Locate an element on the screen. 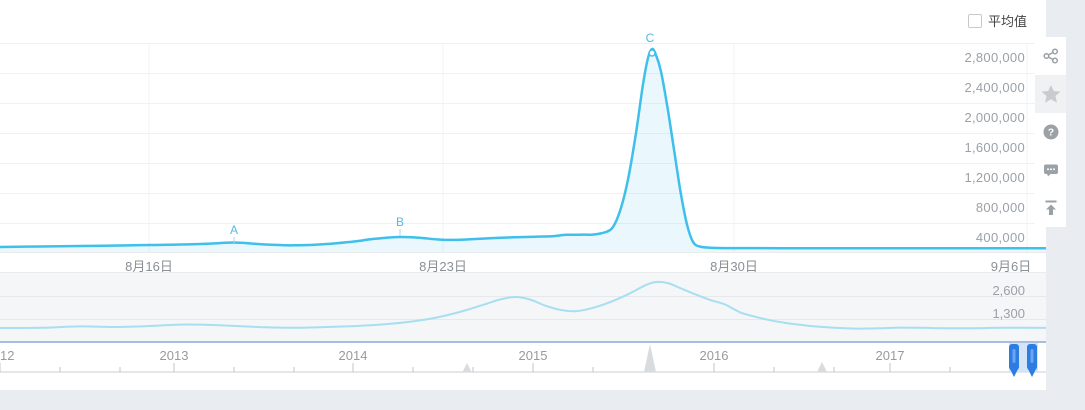 The width and height of the screenshot is (1085, 410). overview-chart is located at coordinates (523, 305).